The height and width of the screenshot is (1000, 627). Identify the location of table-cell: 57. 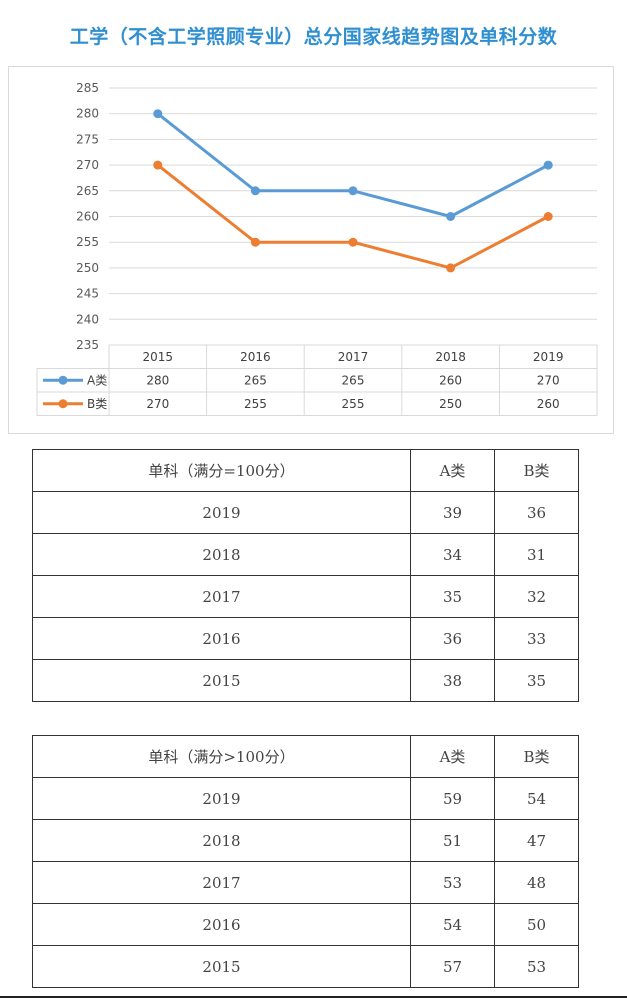
(452, 966).